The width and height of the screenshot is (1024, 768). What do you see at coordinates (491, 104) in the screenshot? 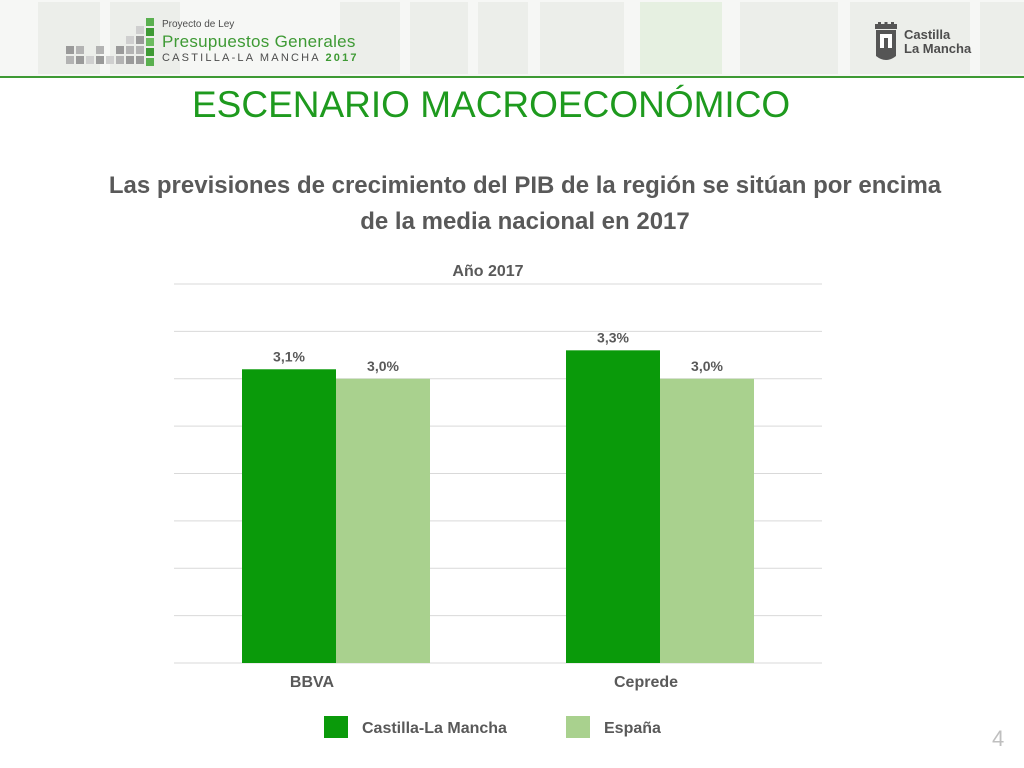
I see `slide-title: ESCENARIO MACROECONÓMICO` at bounding box center [491, 104].